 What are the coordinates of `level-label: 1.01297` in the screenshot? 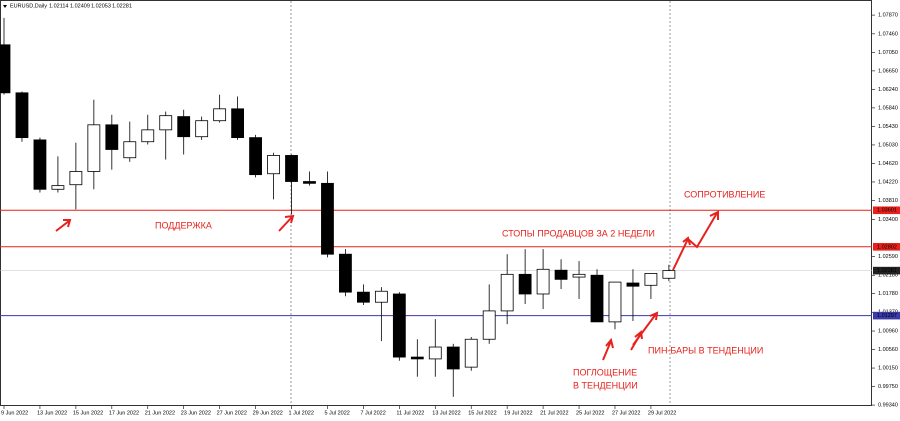 It's located at (887, 316).